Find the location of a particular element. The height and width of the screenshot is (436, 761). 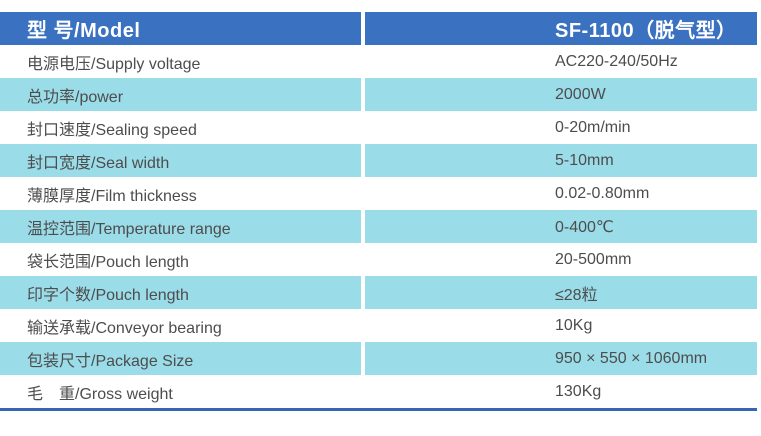

spec-value-power: 2000W is located at coordinates (561, 94).